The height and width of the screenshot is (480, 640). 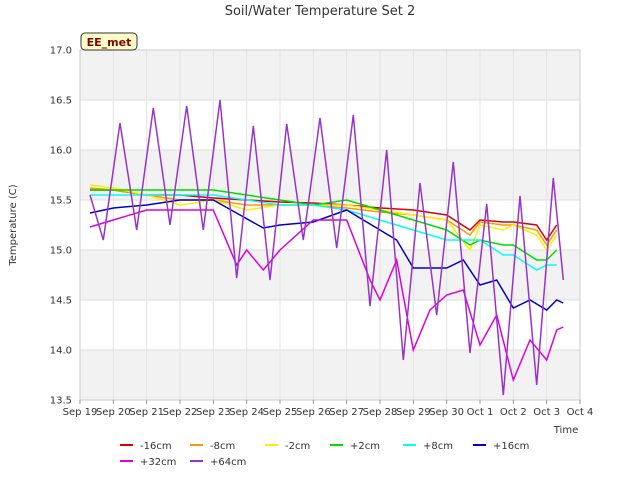 I want to click on x-tick-label: Sep 27, so click(x=346, y=412).